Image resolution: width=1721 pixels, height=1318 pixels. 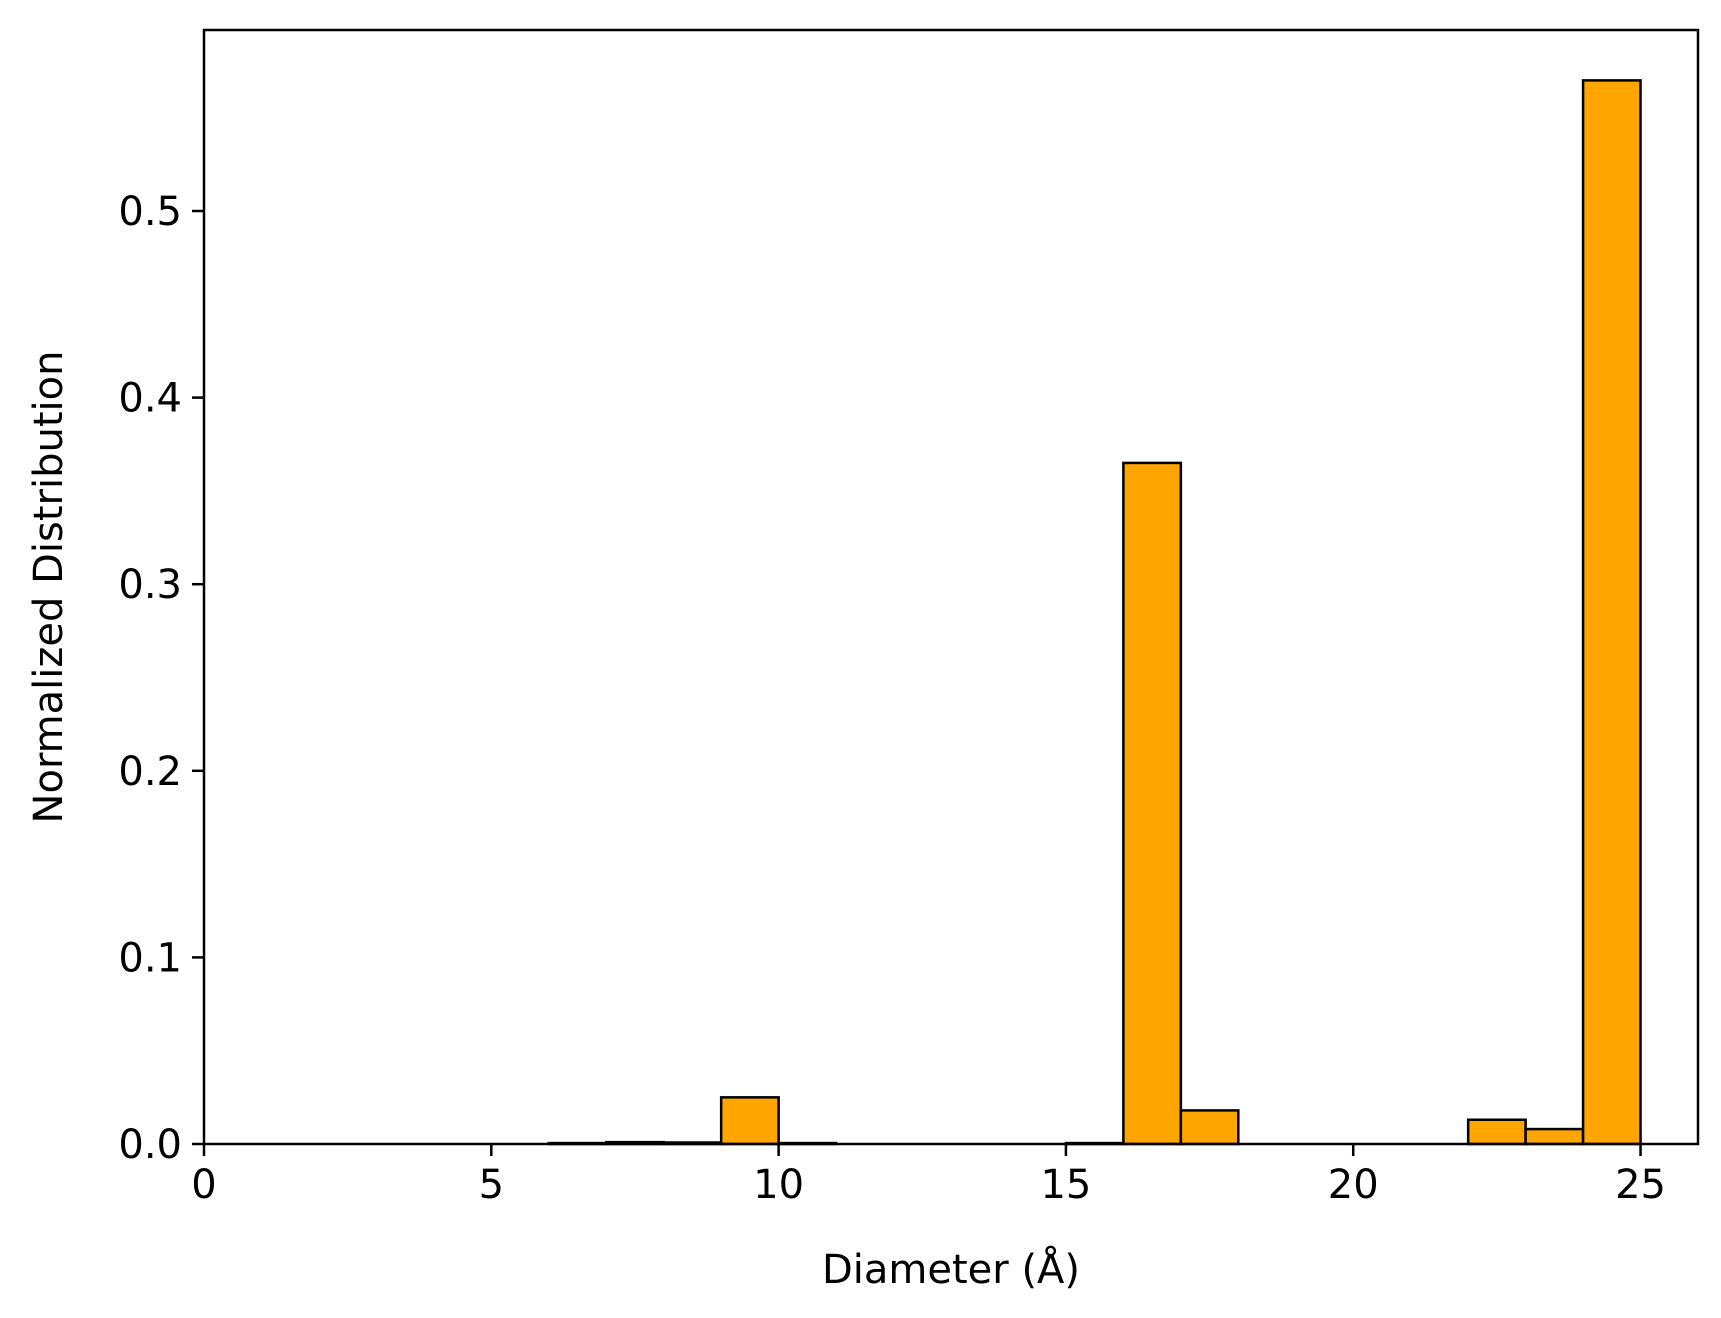 I want to click on x-tick-label: 0, so click(x=203, y=1185).